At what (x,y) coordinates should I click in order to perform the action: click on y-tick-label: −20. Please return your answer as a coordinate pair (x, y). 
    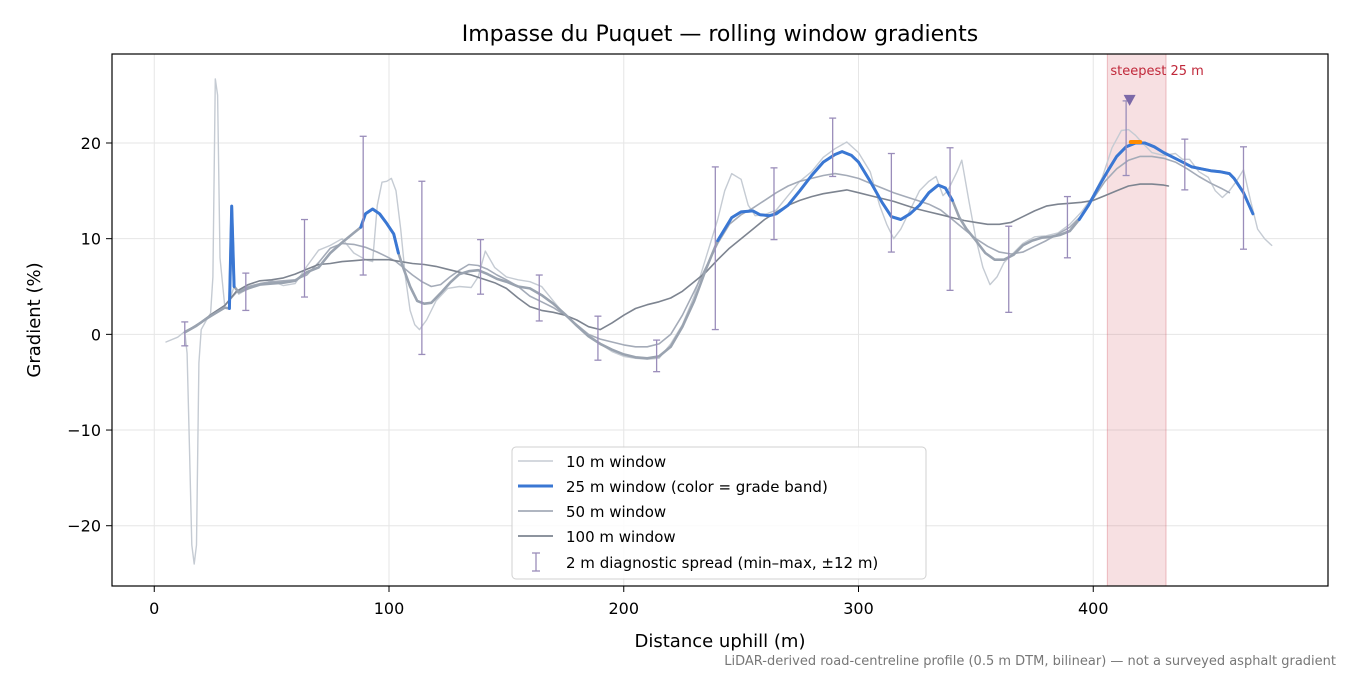
    Looking at the image, I should click on (84, 526).